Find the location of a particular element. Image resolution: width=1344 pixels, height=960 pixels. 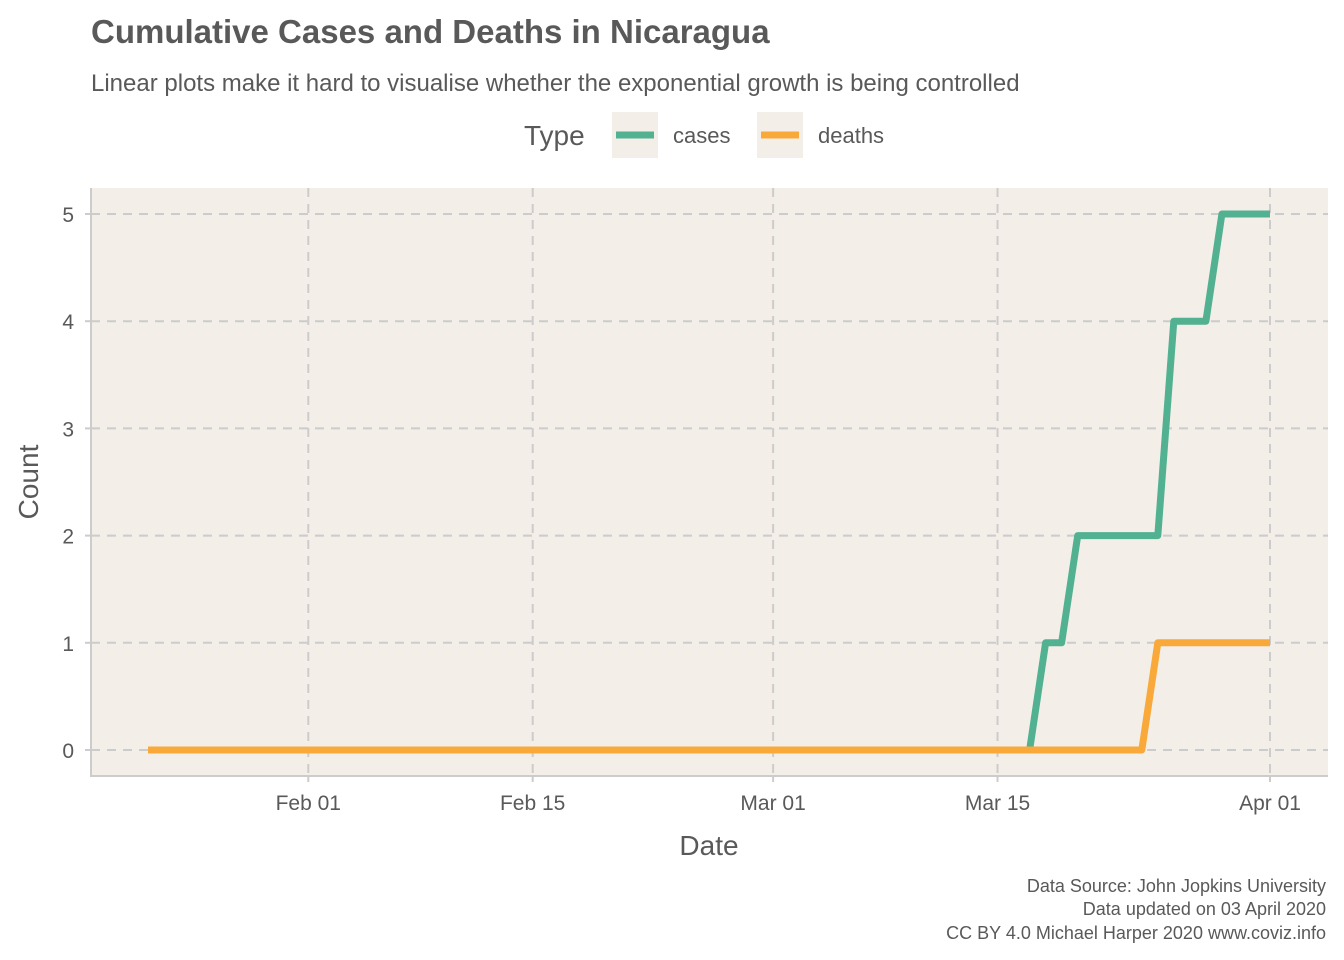

y-tick-label: 2 is located at coordinates (68, 537).